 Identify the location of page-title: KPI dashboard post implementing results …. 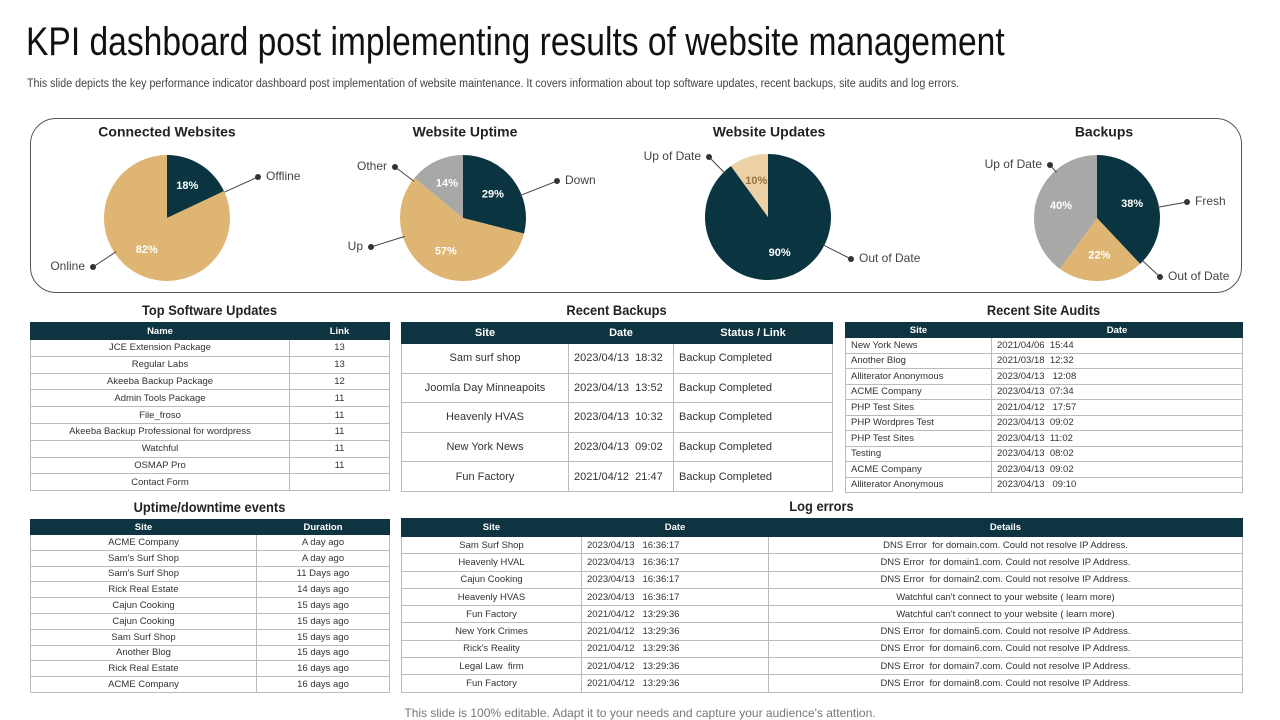
(515, 42).